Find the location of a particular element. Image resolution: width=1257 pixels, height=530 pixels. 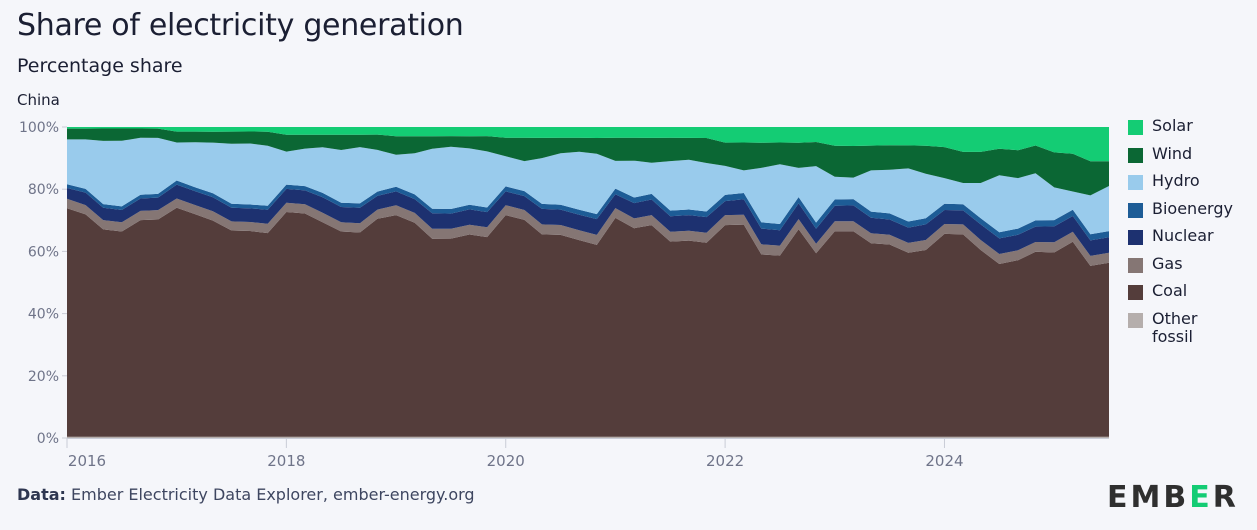

legend-item-gas: Gas is located at coordinates (1180, 268).